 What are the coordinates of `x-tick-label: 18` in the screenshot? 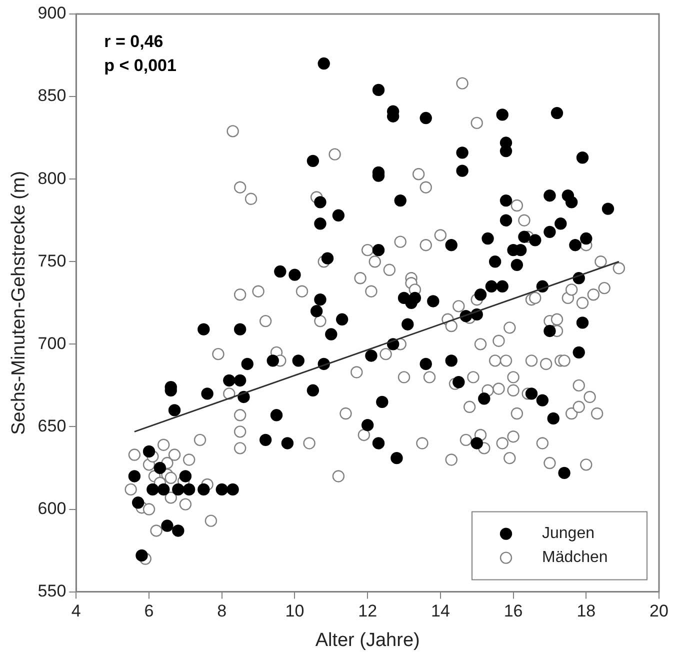 It's located at (586, 611).